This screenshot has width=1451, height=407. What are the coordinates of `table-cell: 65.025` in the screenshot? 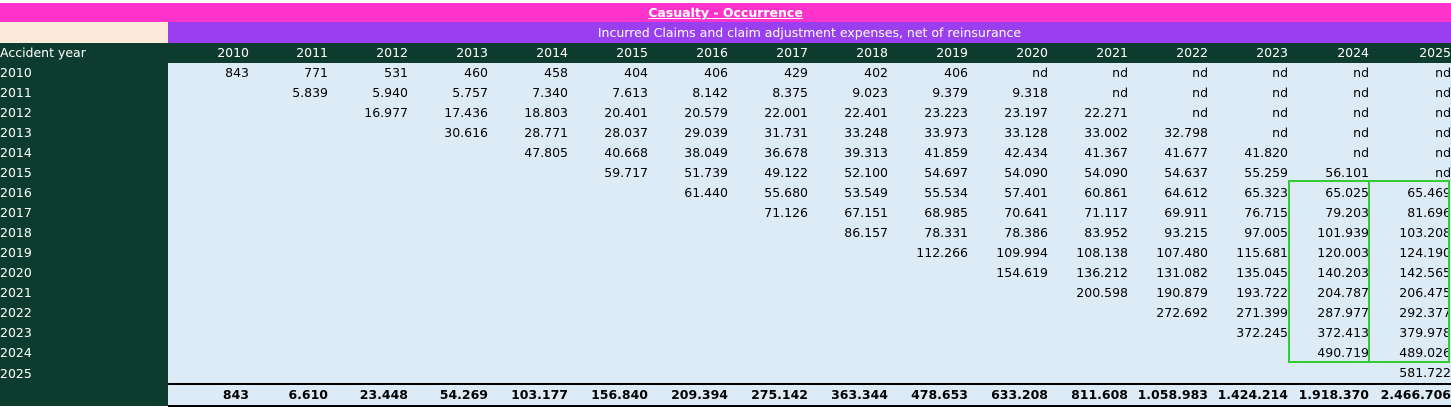 It's located at (1328, 193).